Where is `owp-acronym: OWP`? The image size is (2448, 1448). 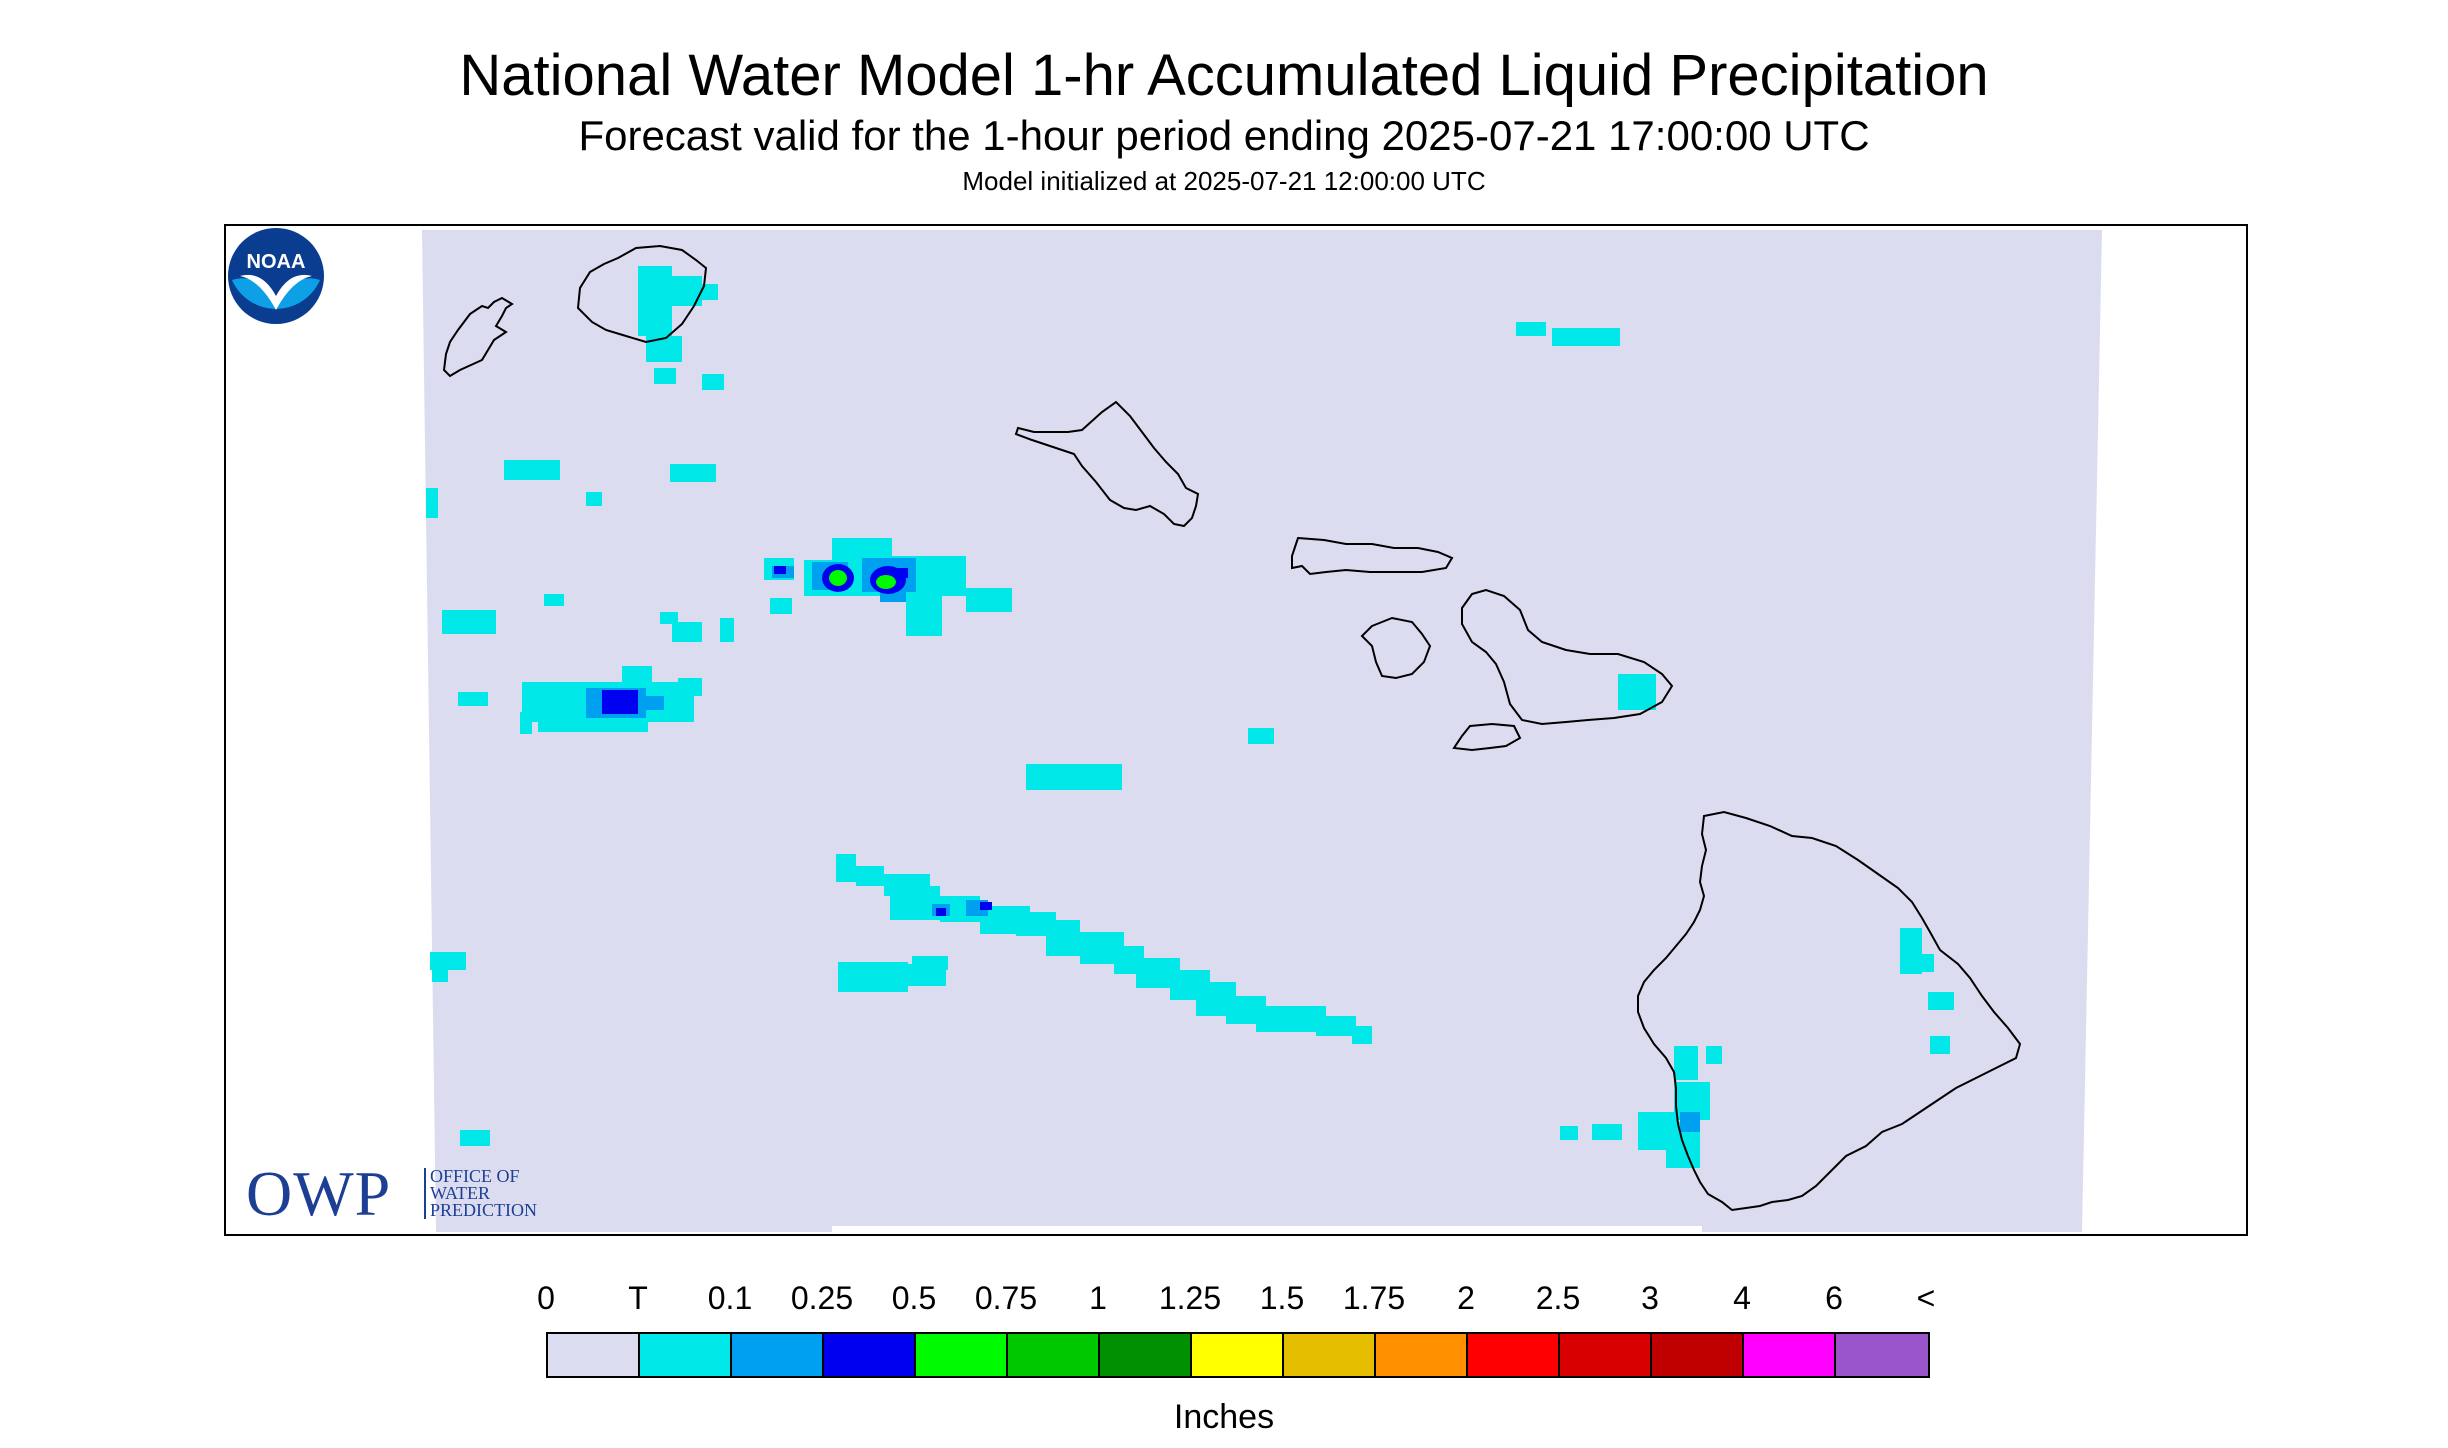
owp-acronym: OWP is located at coordinates (319, 1193).